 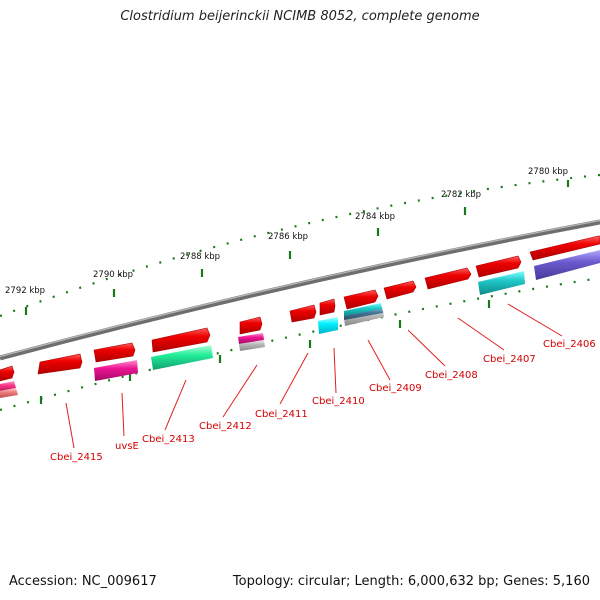 What do you see at coordinates (501, 283) in the screenshot?
I see `feature-teal` at bounding box center [501, 283].